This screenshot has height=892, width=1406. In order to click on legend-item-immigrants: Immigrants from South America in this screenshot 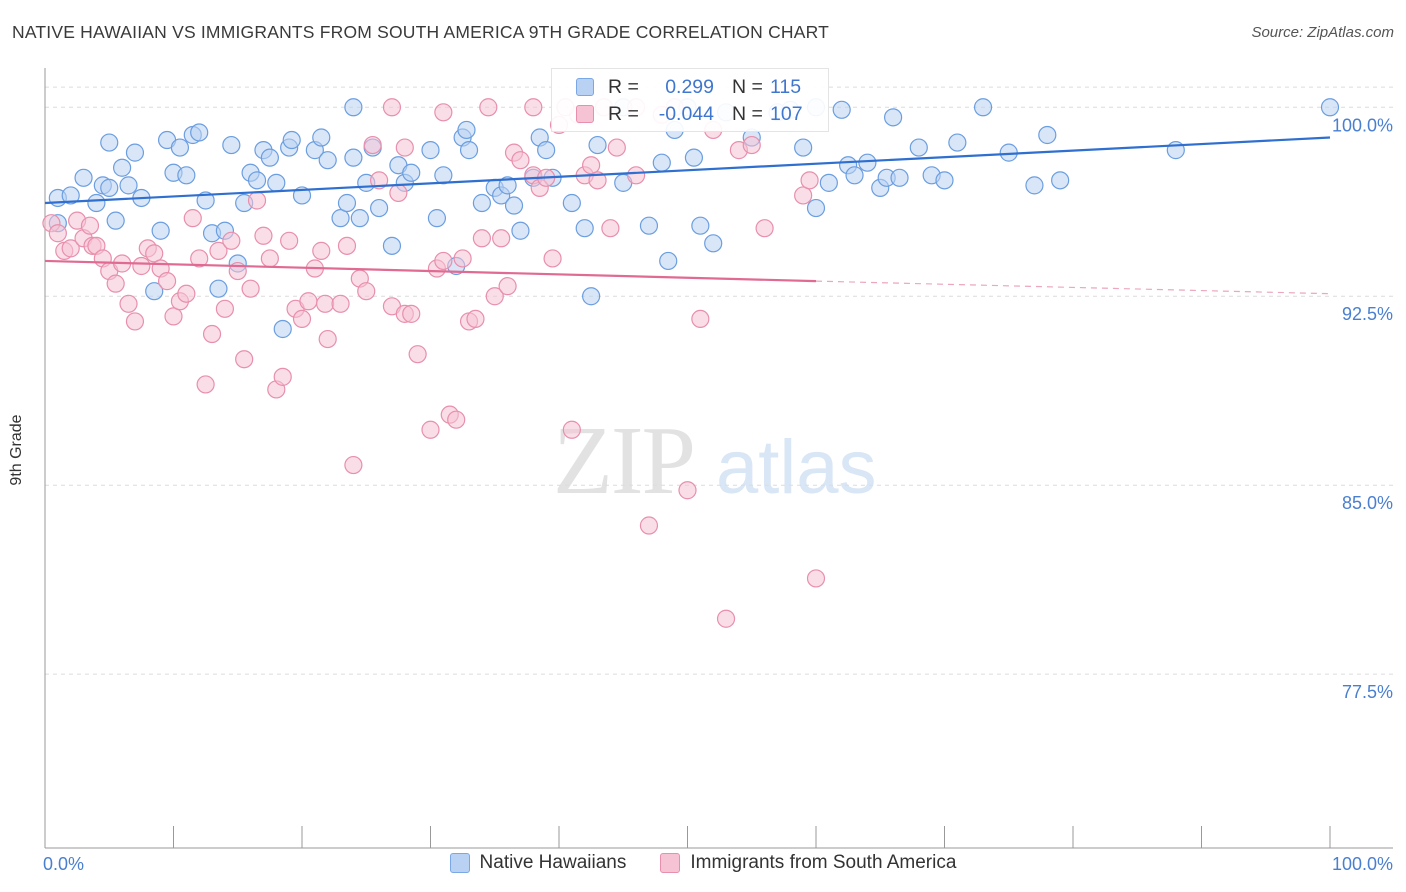, I will do `click(808, 863)`.